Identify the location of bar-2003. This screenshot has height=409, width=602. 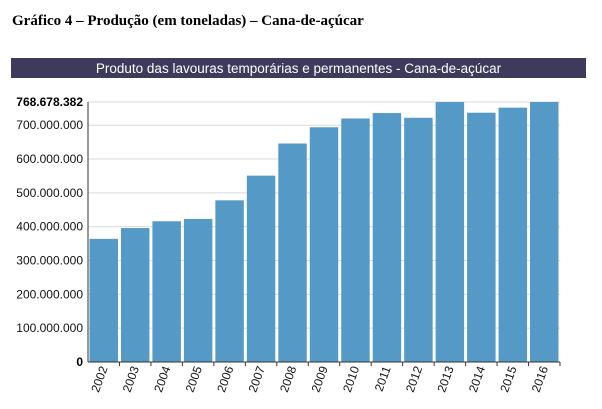
(135, 295).